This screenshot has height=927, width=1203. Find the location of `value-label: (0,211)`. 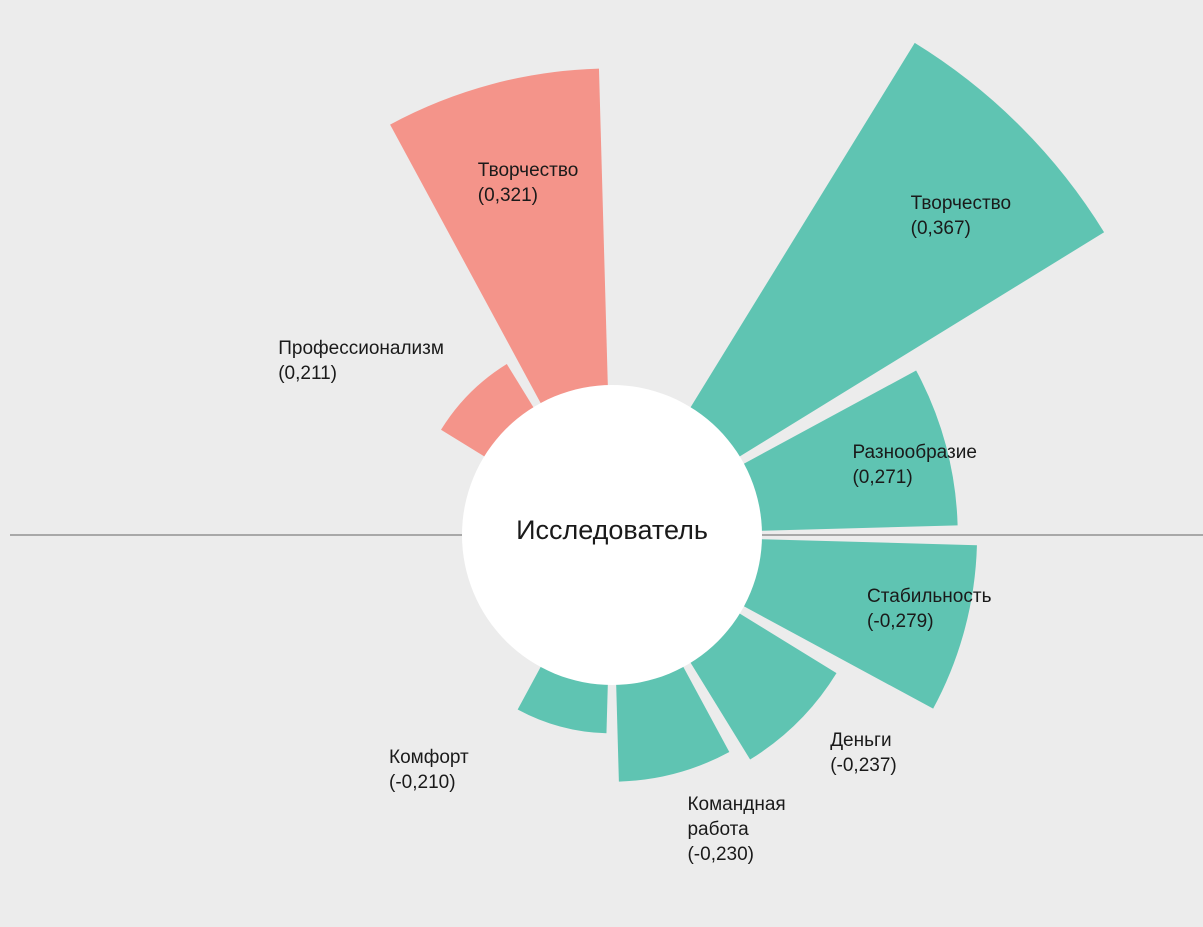

value-label: (0,211) is located at coordinates (308, 374).